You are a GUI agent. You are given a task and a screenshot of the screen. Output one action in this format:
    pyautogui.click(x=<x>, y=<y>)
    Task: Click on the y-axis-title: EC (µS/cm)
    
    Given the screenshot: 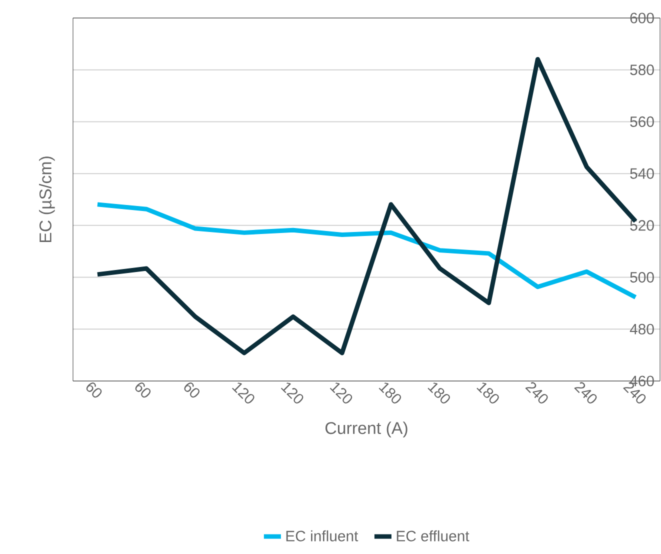 What is the action you would take?
    pyautogui.click(x=47, y=199)
    